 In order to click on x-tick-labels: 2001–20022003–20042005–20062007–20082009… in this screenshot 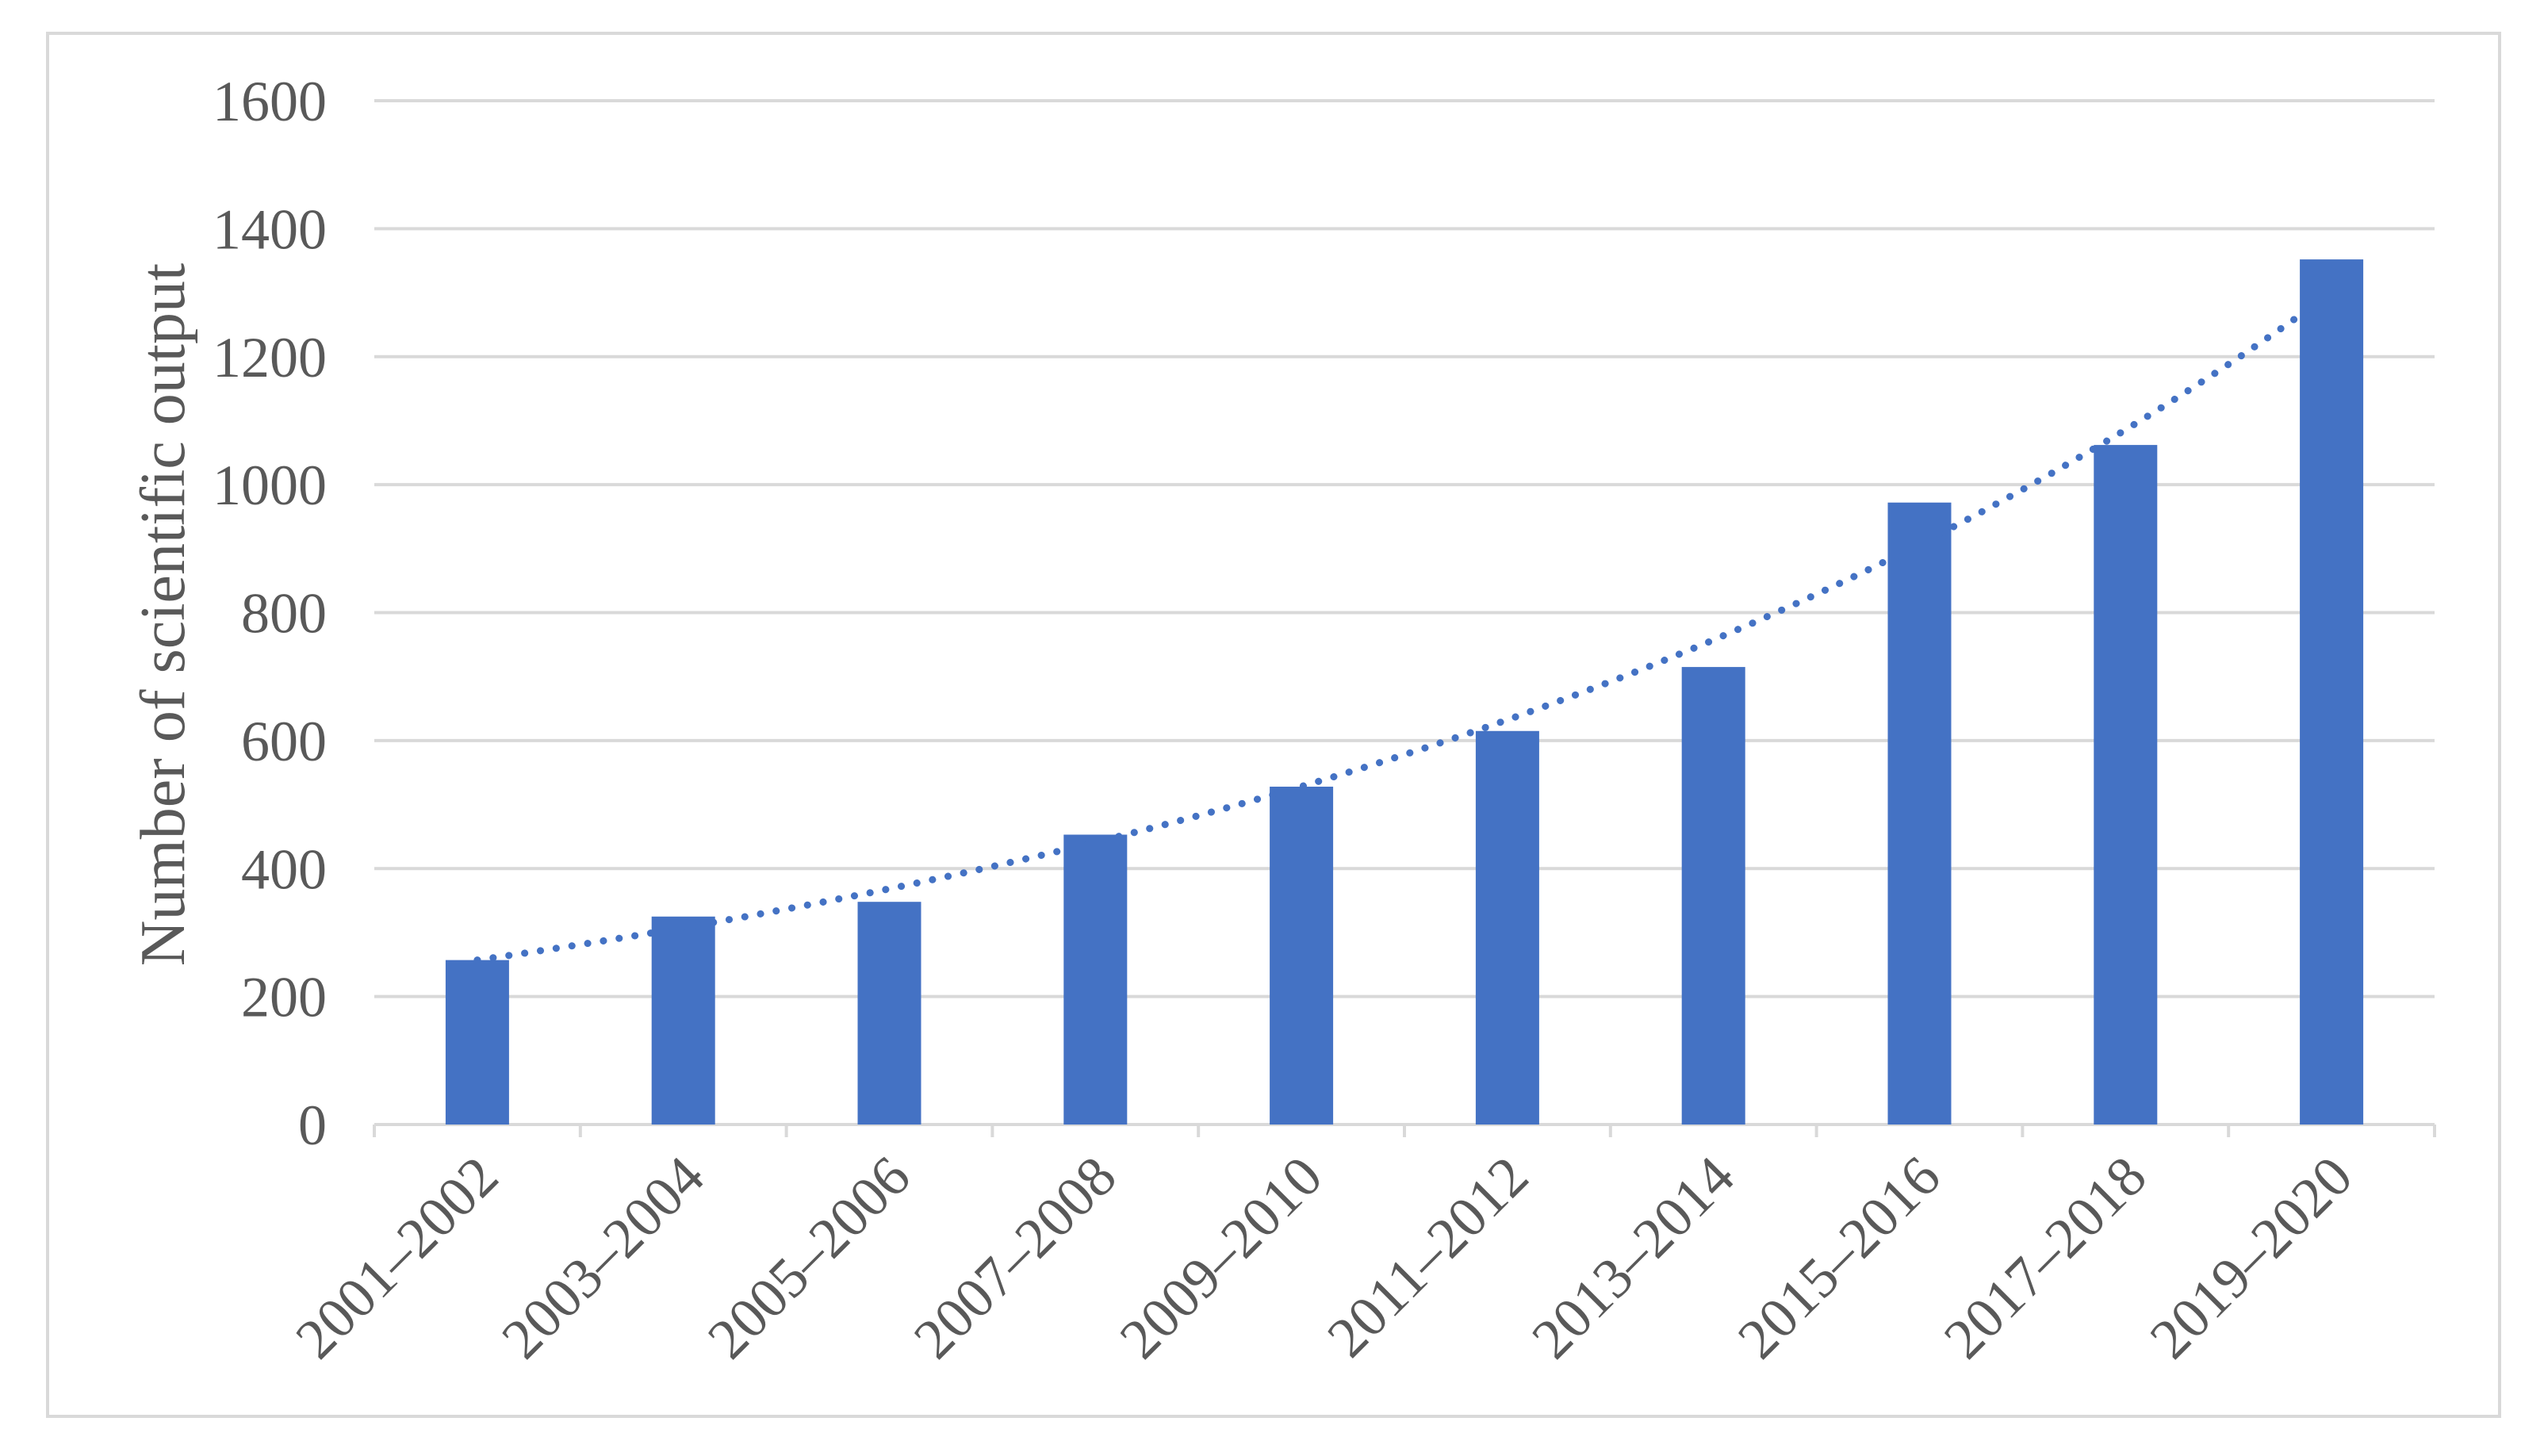, I will do `click(1325, 1257)`.